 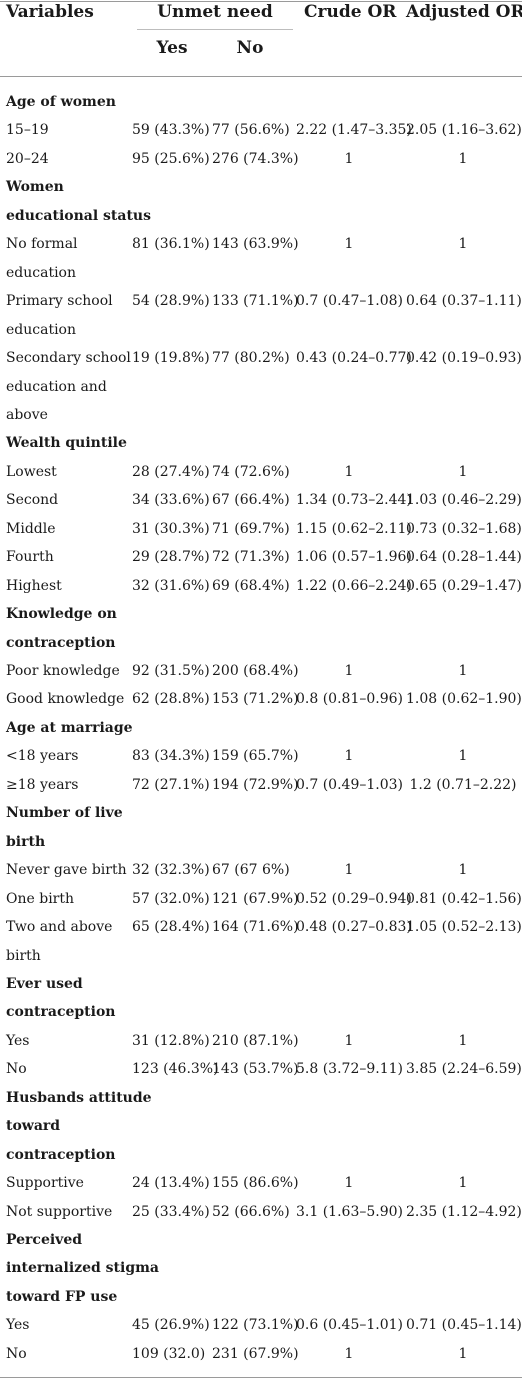 I want to click on row-label: 15–19, so click(x=27, y=130).